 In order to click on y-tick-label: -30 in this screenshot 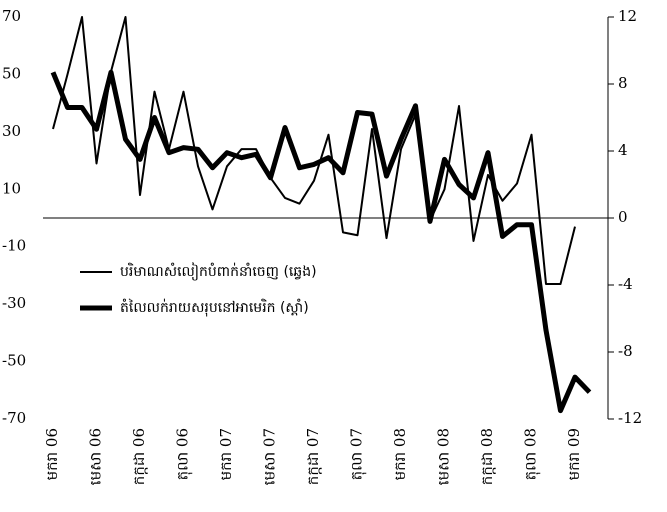, I will do `click(14, 303)`.